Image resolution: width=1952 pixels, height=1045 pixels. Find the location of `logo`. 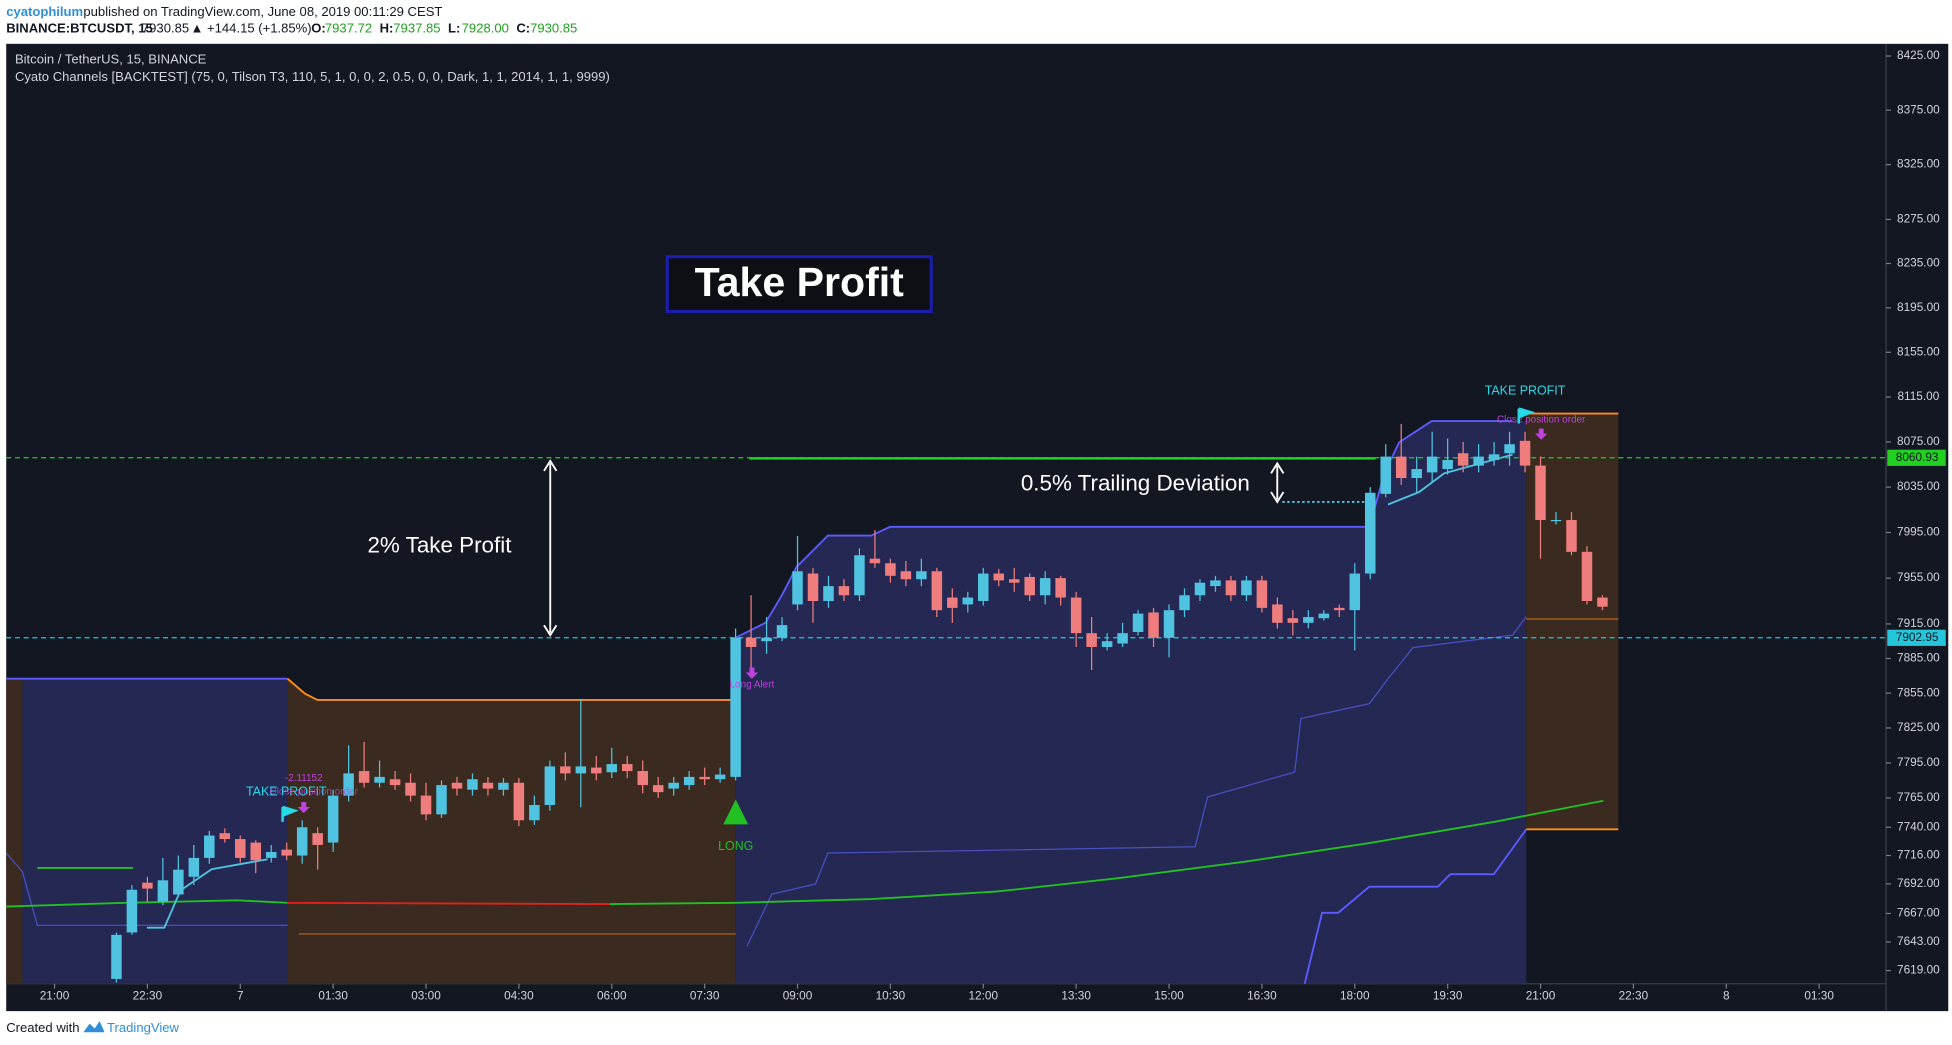

logo is located at coordinates (94, 1027).